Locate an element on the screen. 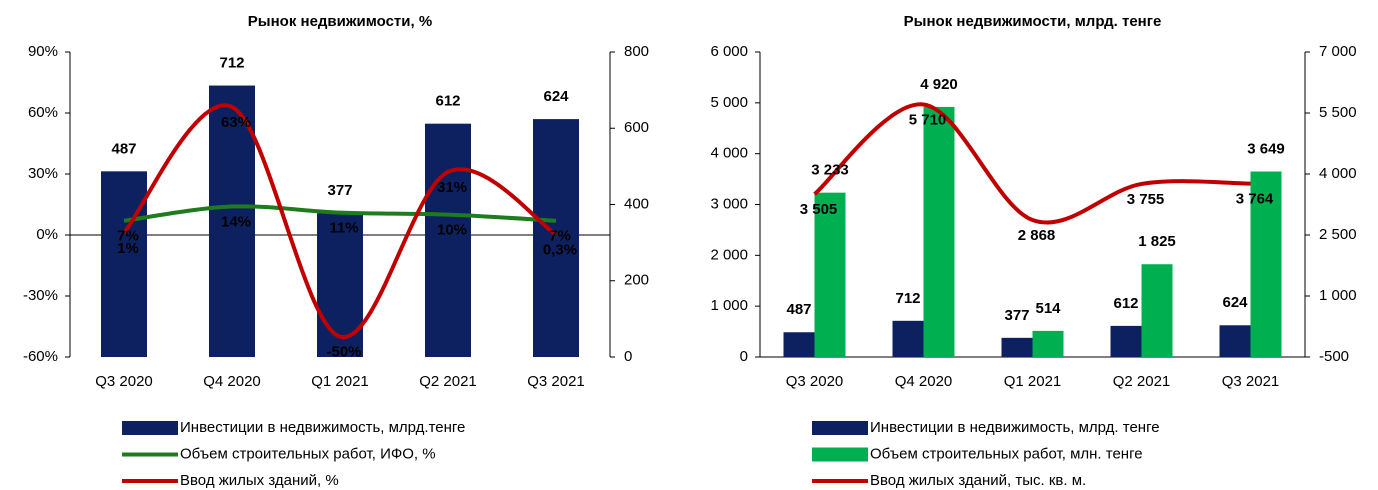 The height and width of the screenshot is (490, 1378). y-tick-label: 5 000 is located at coordinates (729, 102).